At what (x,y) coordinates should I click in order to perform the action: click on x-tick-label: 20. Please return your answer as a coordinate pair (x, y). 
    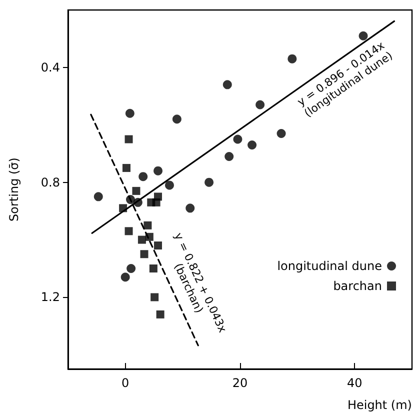
    Looking at the image, I should click on (240, 383).